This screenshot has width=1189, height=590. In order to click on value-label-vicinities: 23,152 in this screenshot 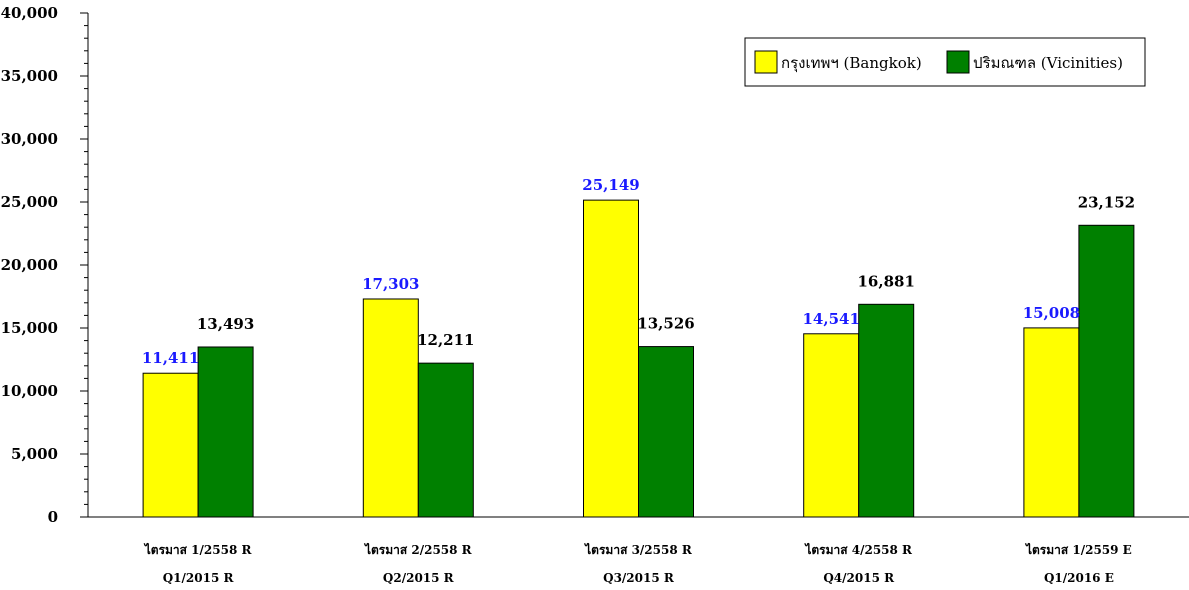, I will do `click(1106, 202)`.